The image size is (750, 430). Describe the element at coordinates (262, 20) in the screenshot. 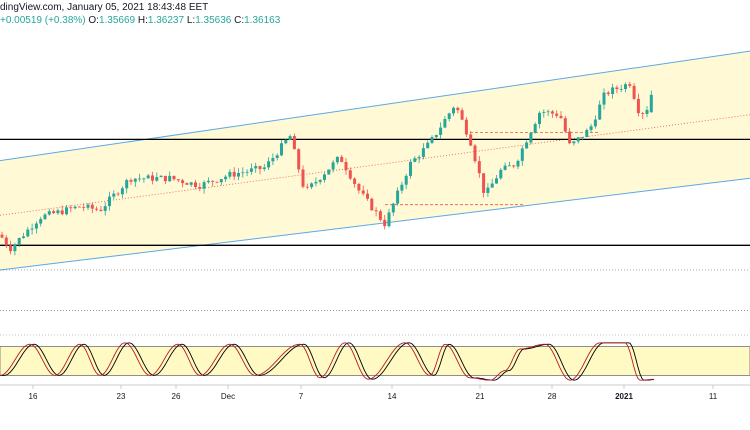

I see `close-value: 1.36163` at that location.